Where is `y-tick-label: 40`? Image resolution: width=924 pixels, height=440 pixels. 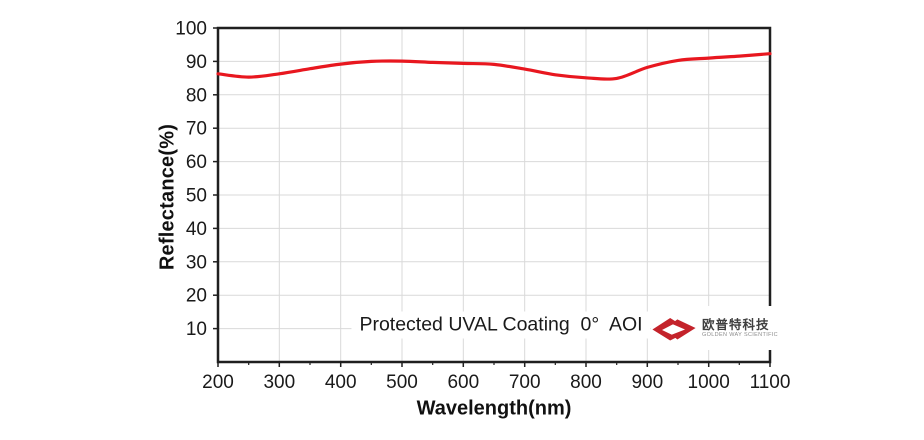
y-tick-label: 40 is located at coordinates (196, 229).